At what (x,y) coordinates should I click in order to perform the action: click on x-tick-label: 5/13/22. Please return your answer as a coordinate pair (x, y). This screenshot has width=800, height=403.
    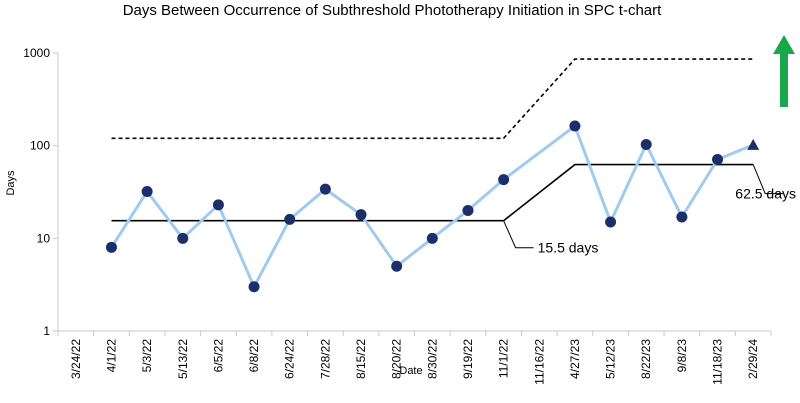
    Looking at the image, I should click on (183, 359).